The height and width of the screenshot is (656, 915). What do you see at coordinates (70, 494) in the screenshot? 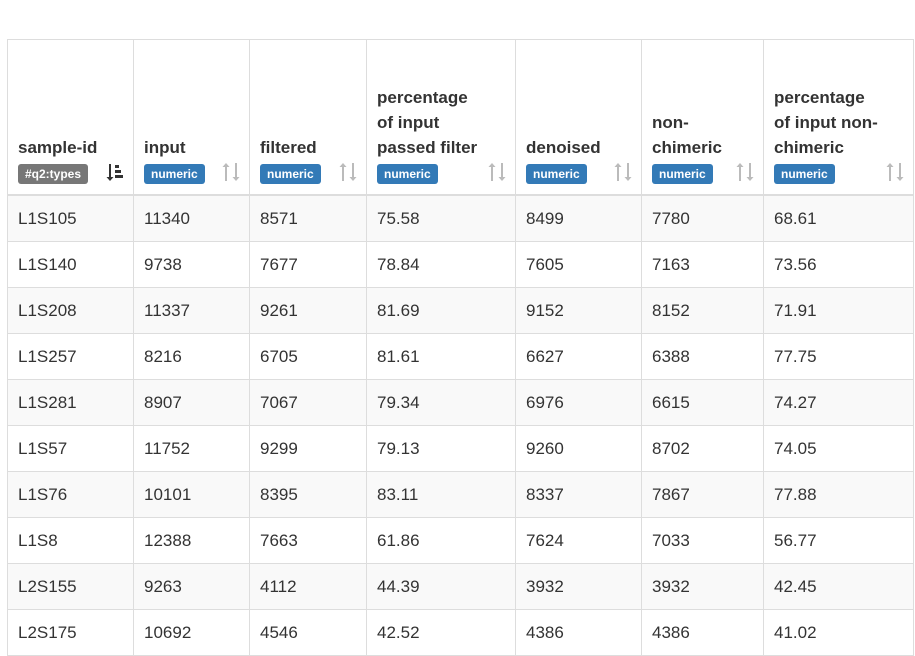
I see `table-cell: L1S76` at bounding box center [70, 494].